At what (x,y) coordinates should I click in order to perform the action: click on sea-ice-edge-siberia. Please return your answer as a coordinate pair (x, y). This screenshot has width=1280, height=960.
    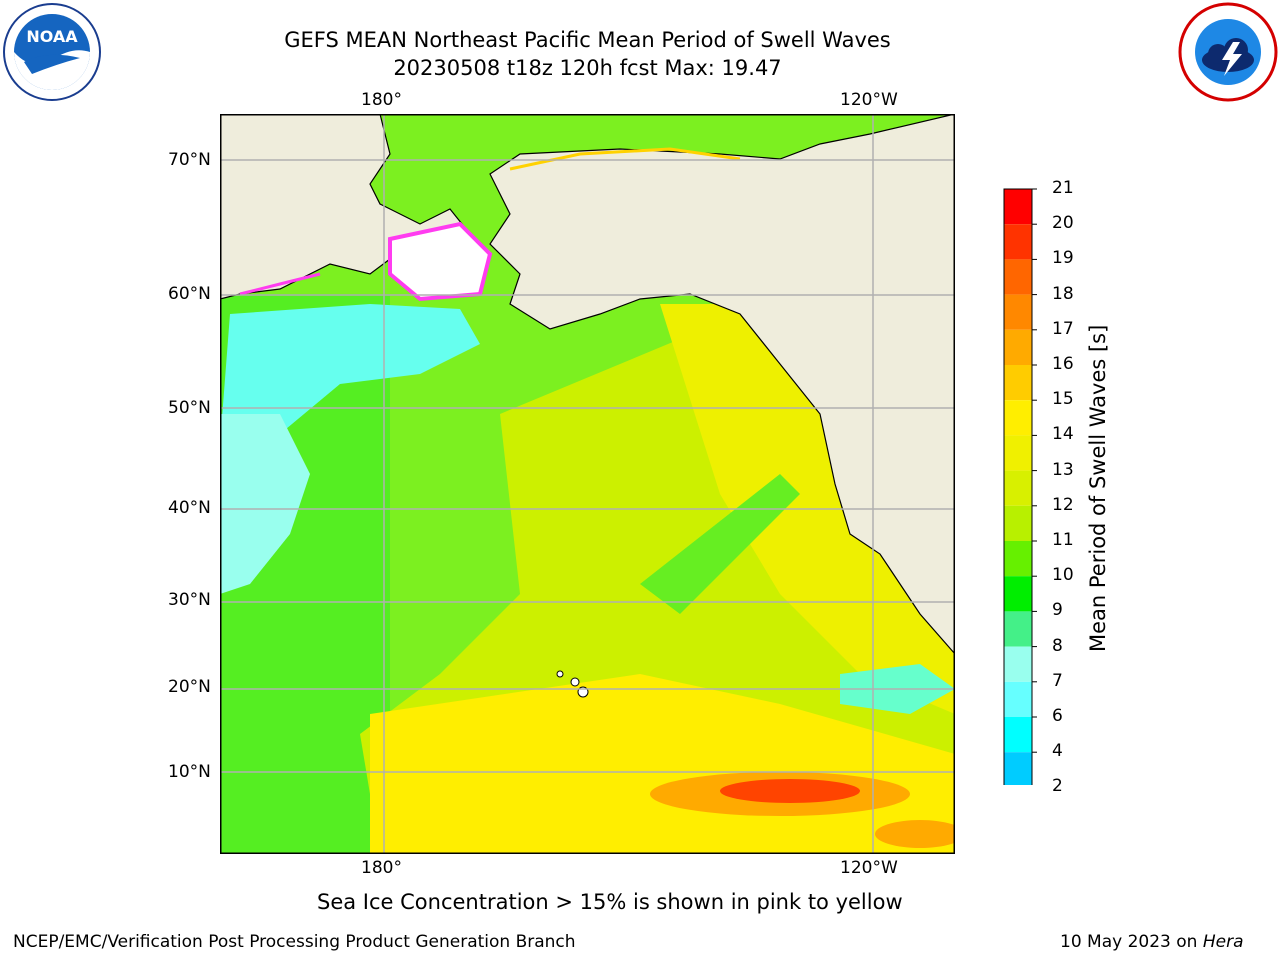
    Looking at the image, I should click on (280, 284).